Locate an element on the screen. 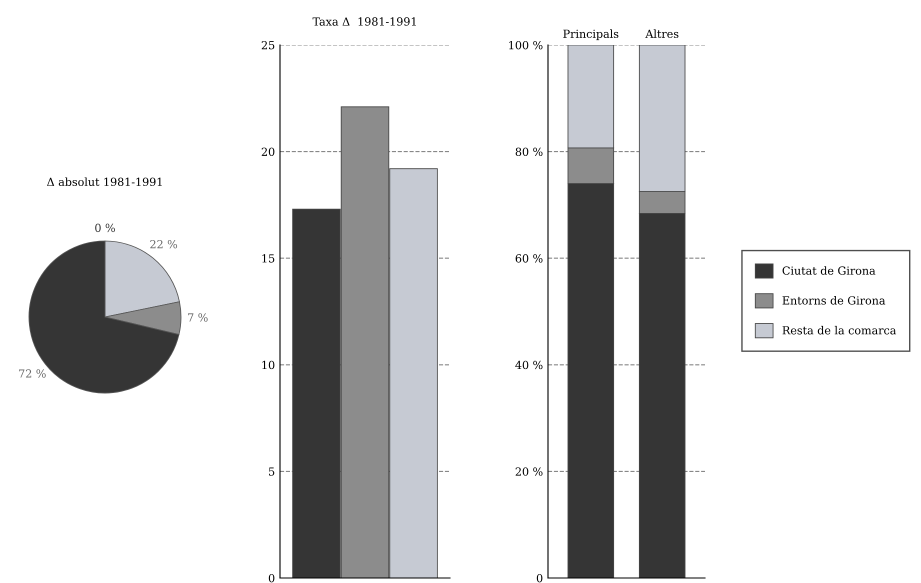 This screenshot has height=583, width=921. data-label: 22 % is located at coordinates (164, 244).